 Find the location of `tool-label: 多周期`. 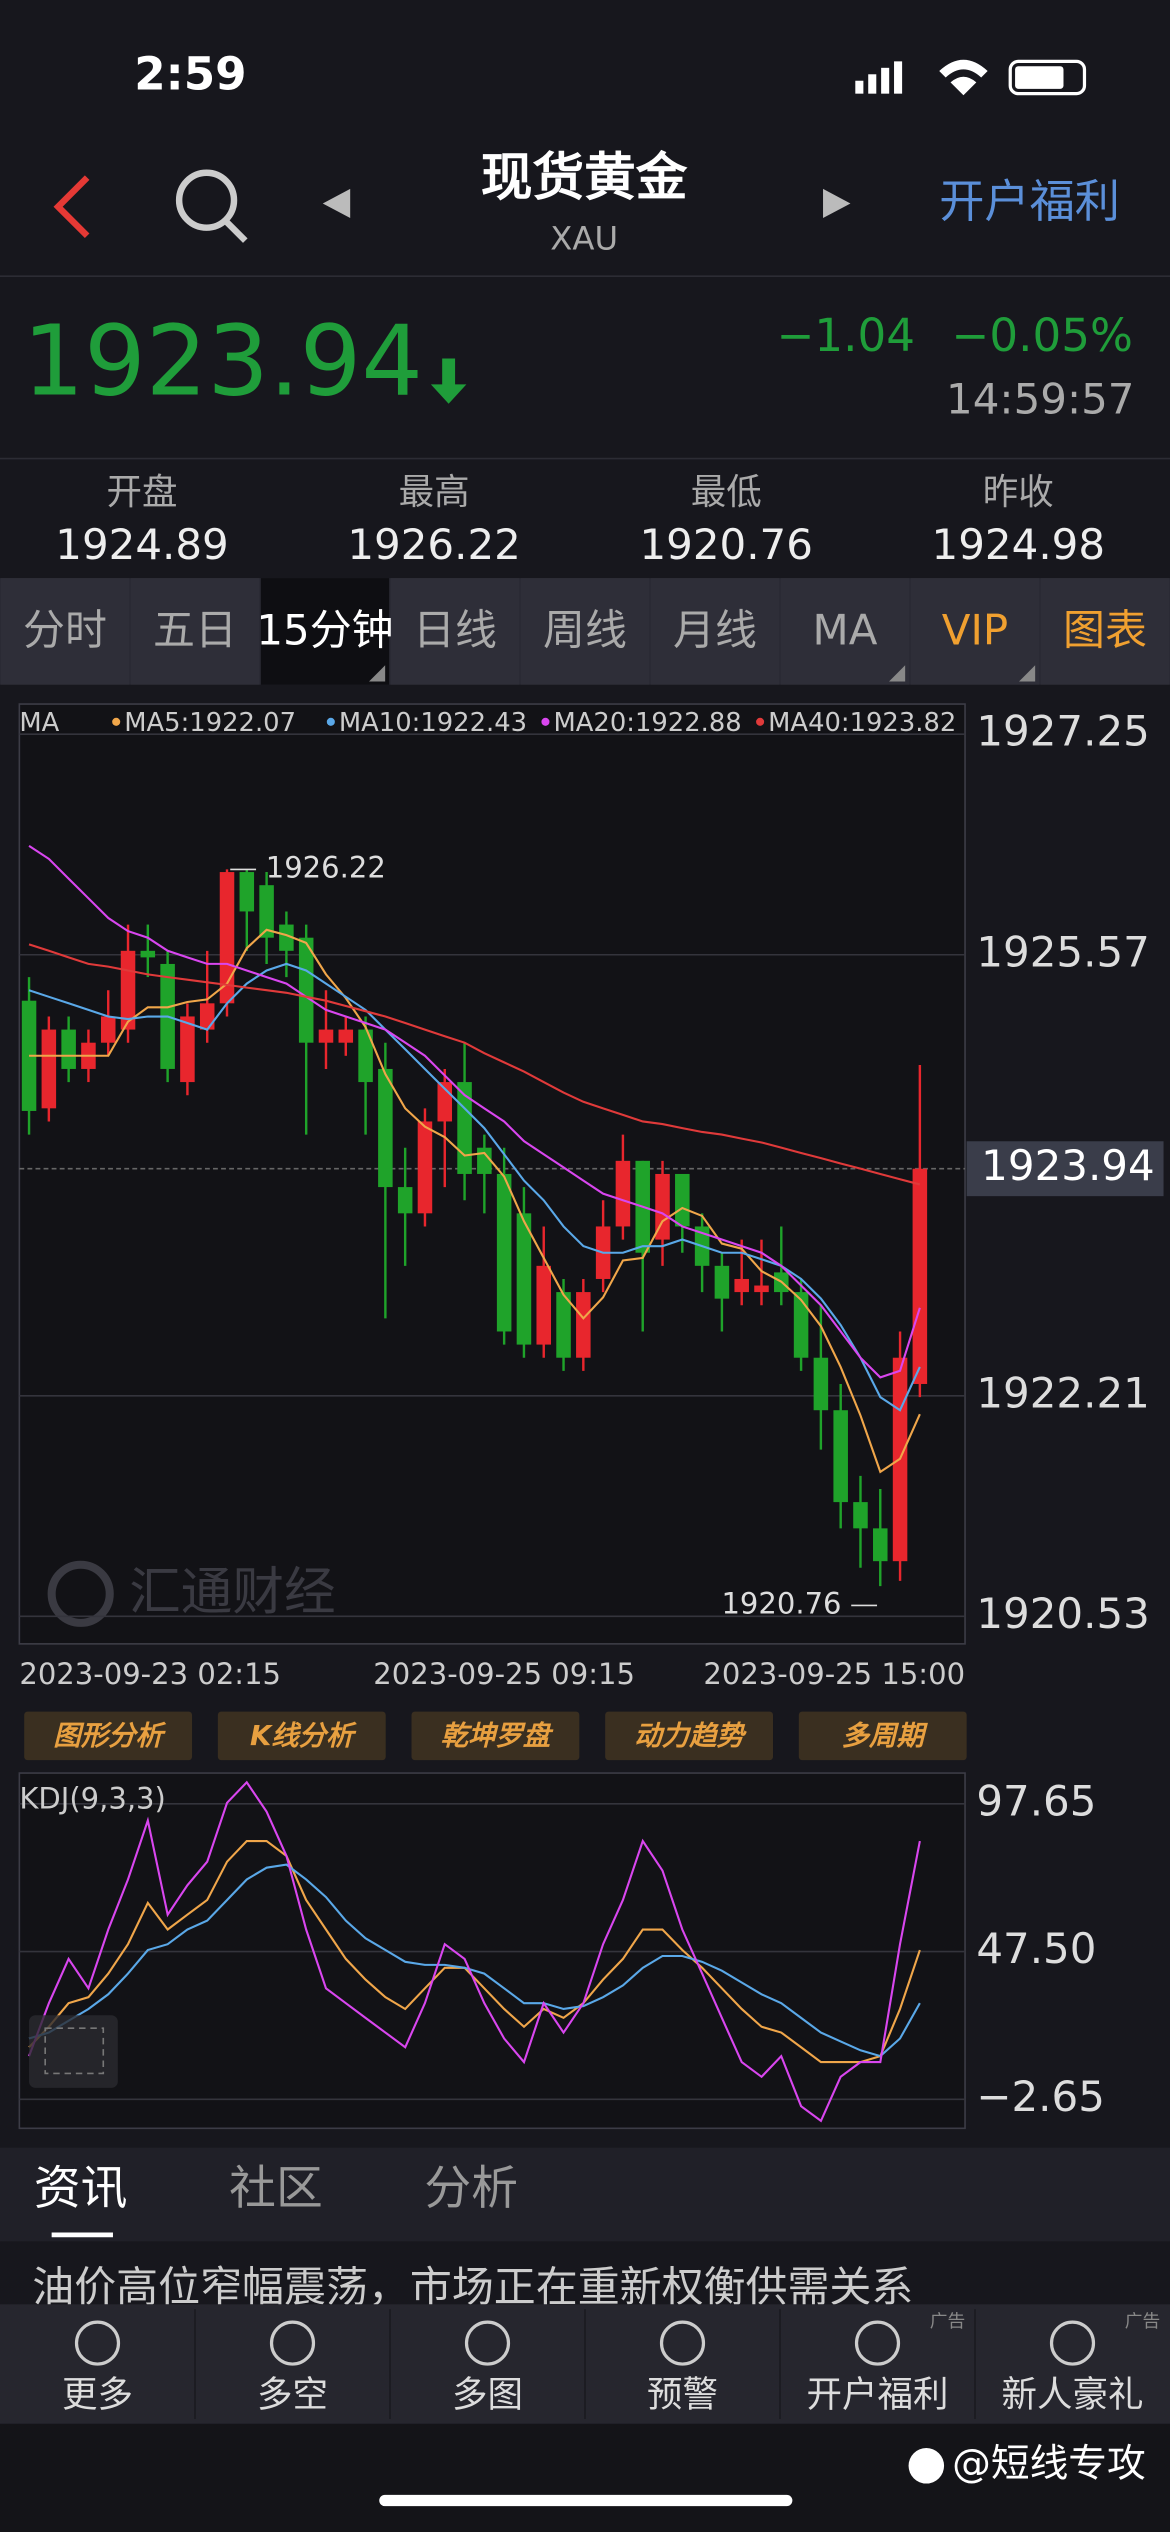

tool-label: 多周期 is located at coordinates (885, 1736).